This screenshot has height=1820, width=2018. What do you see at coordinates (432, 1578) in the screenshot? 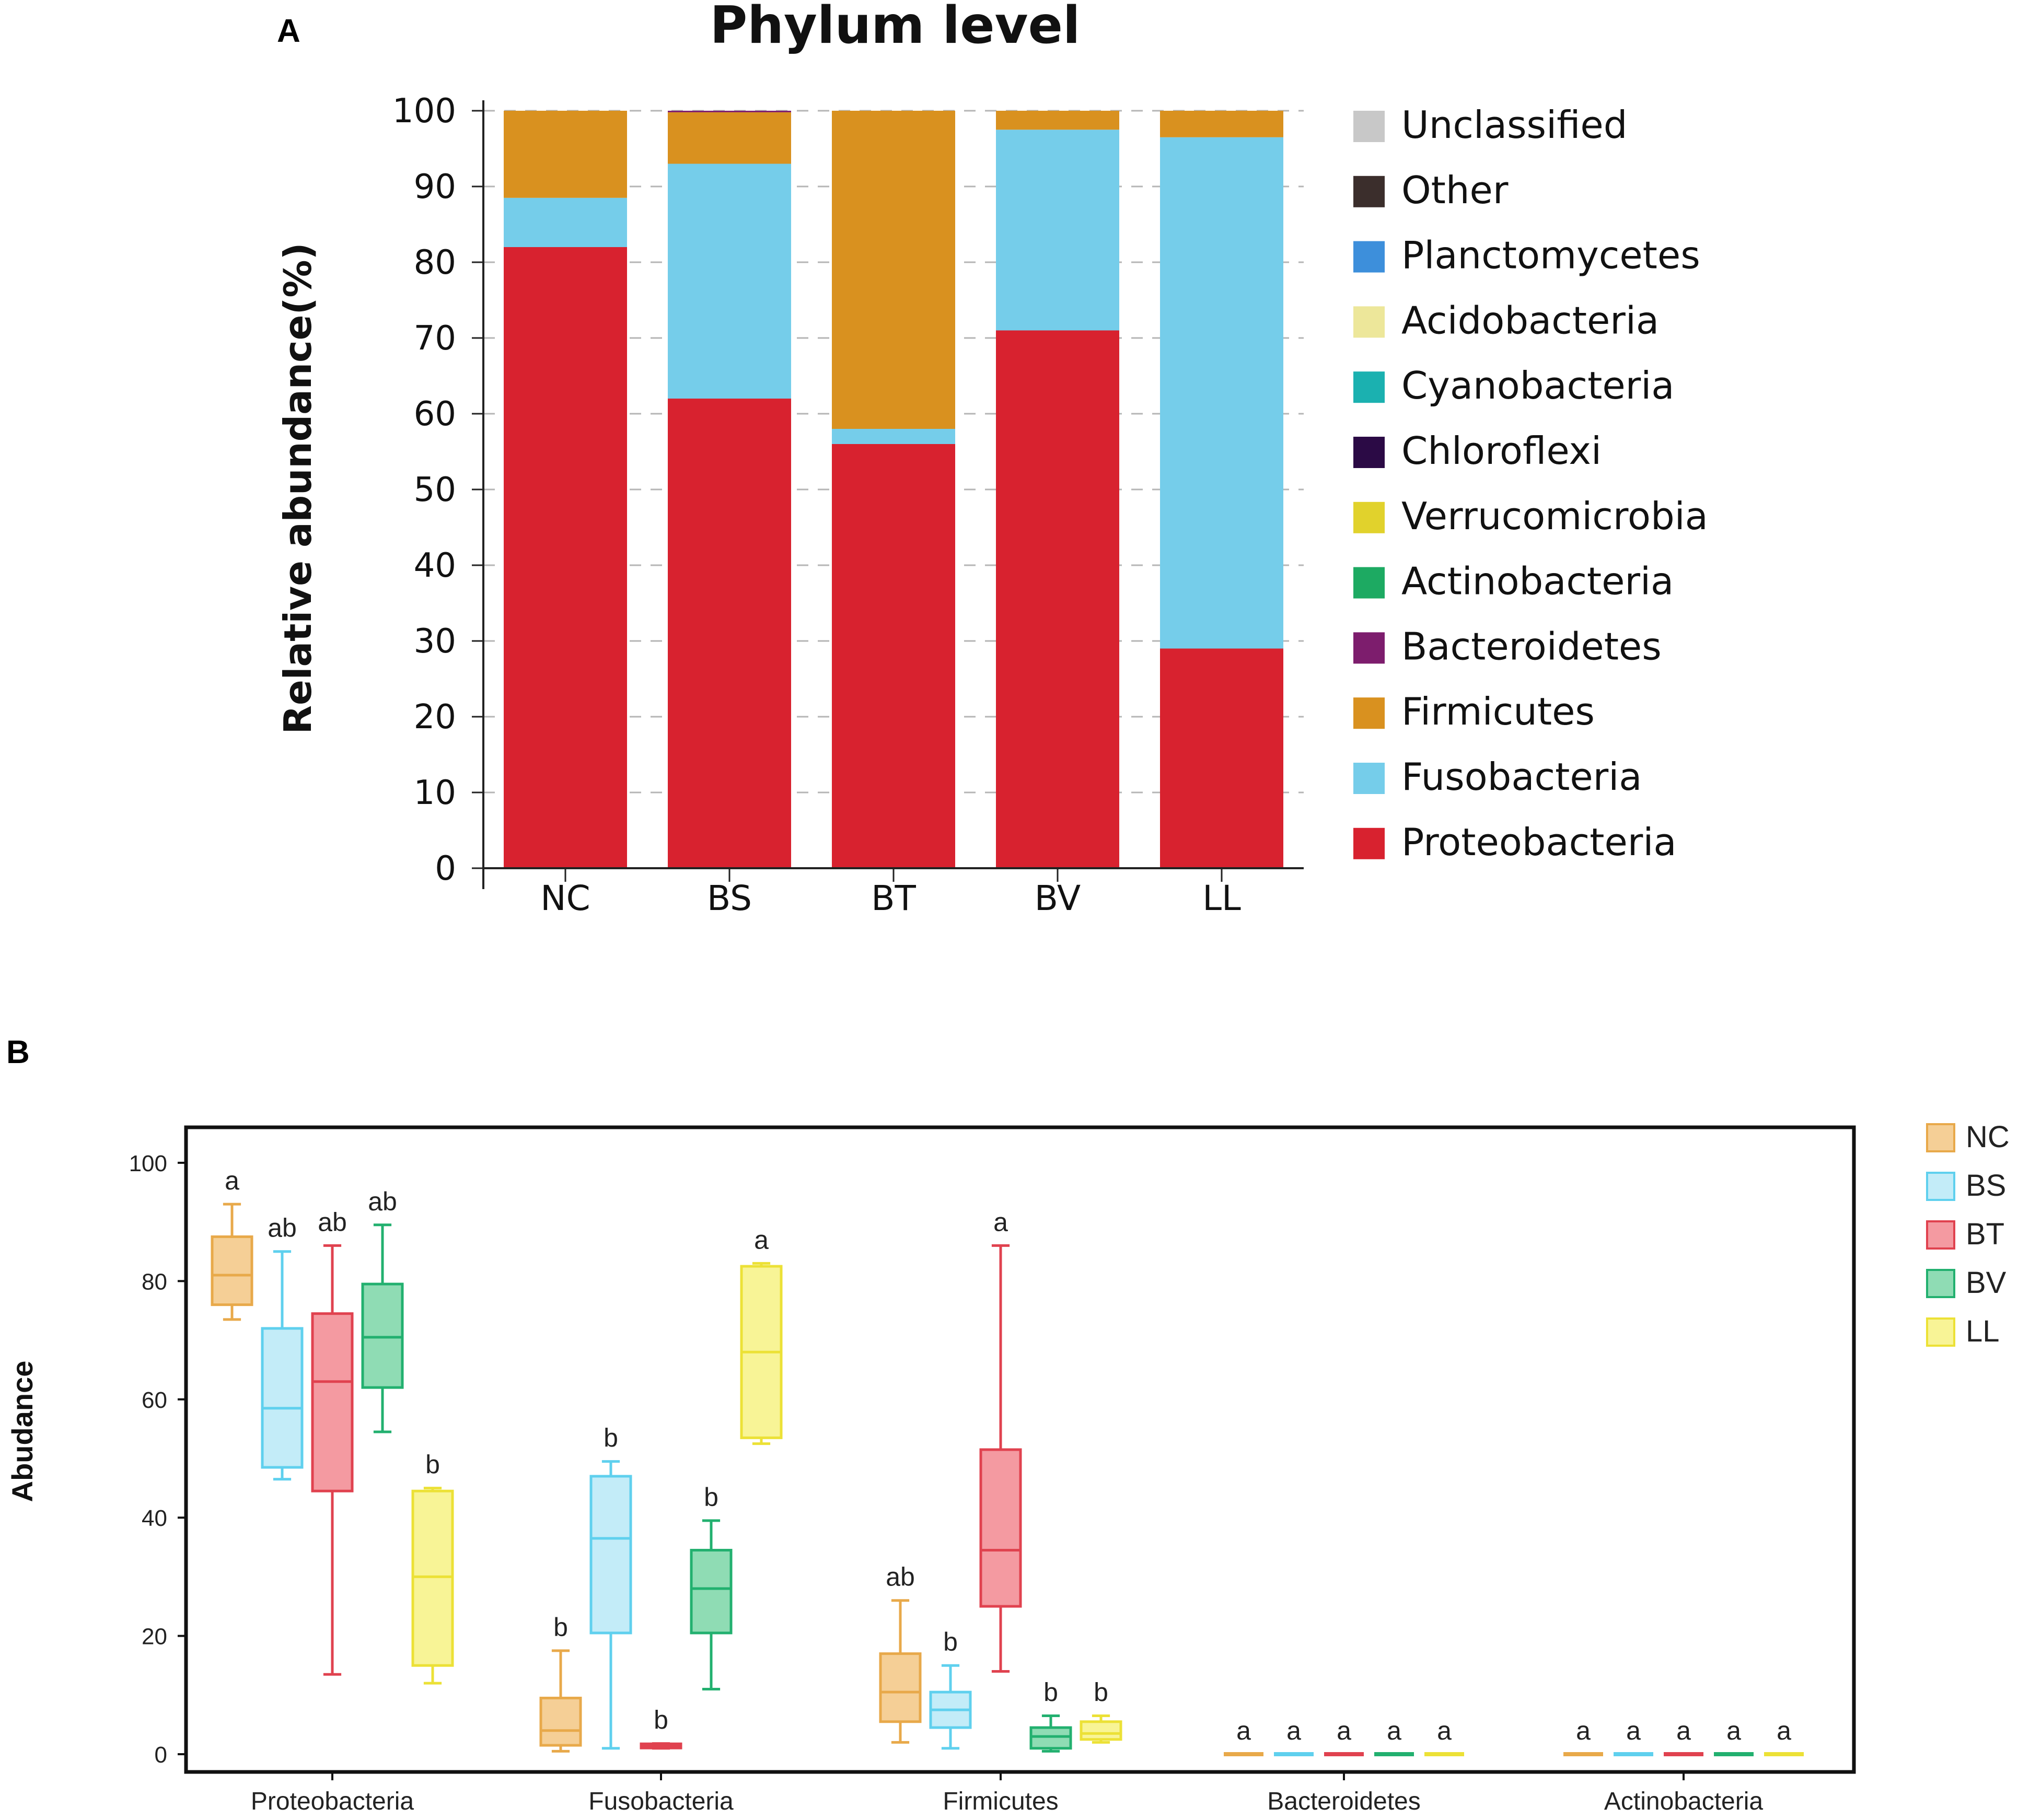
I see `box-proteobacteria-ll-iqr` at bounding box center [432, 1578].